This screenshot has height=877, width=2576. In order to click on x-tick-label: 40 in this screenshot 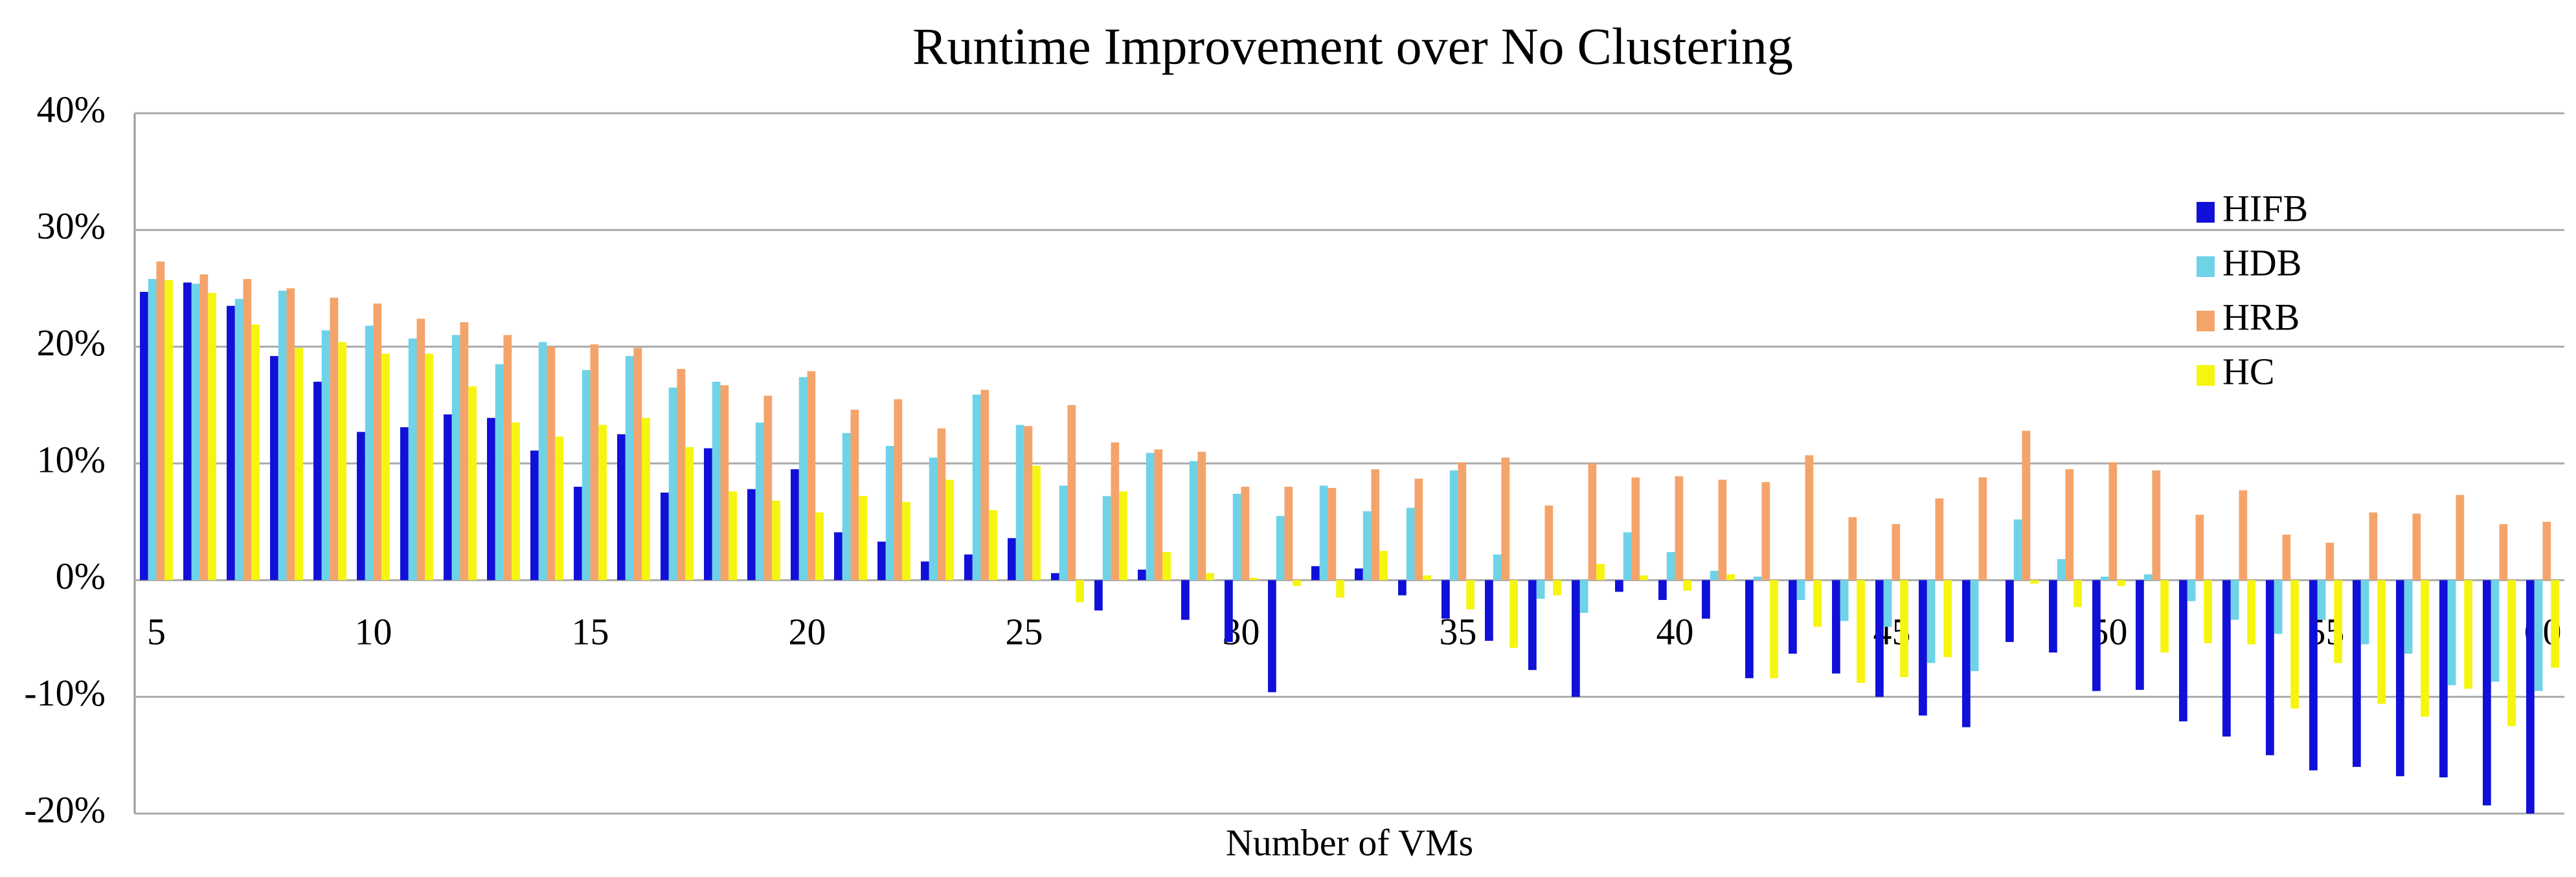, I will do `click(1675, 631)`.